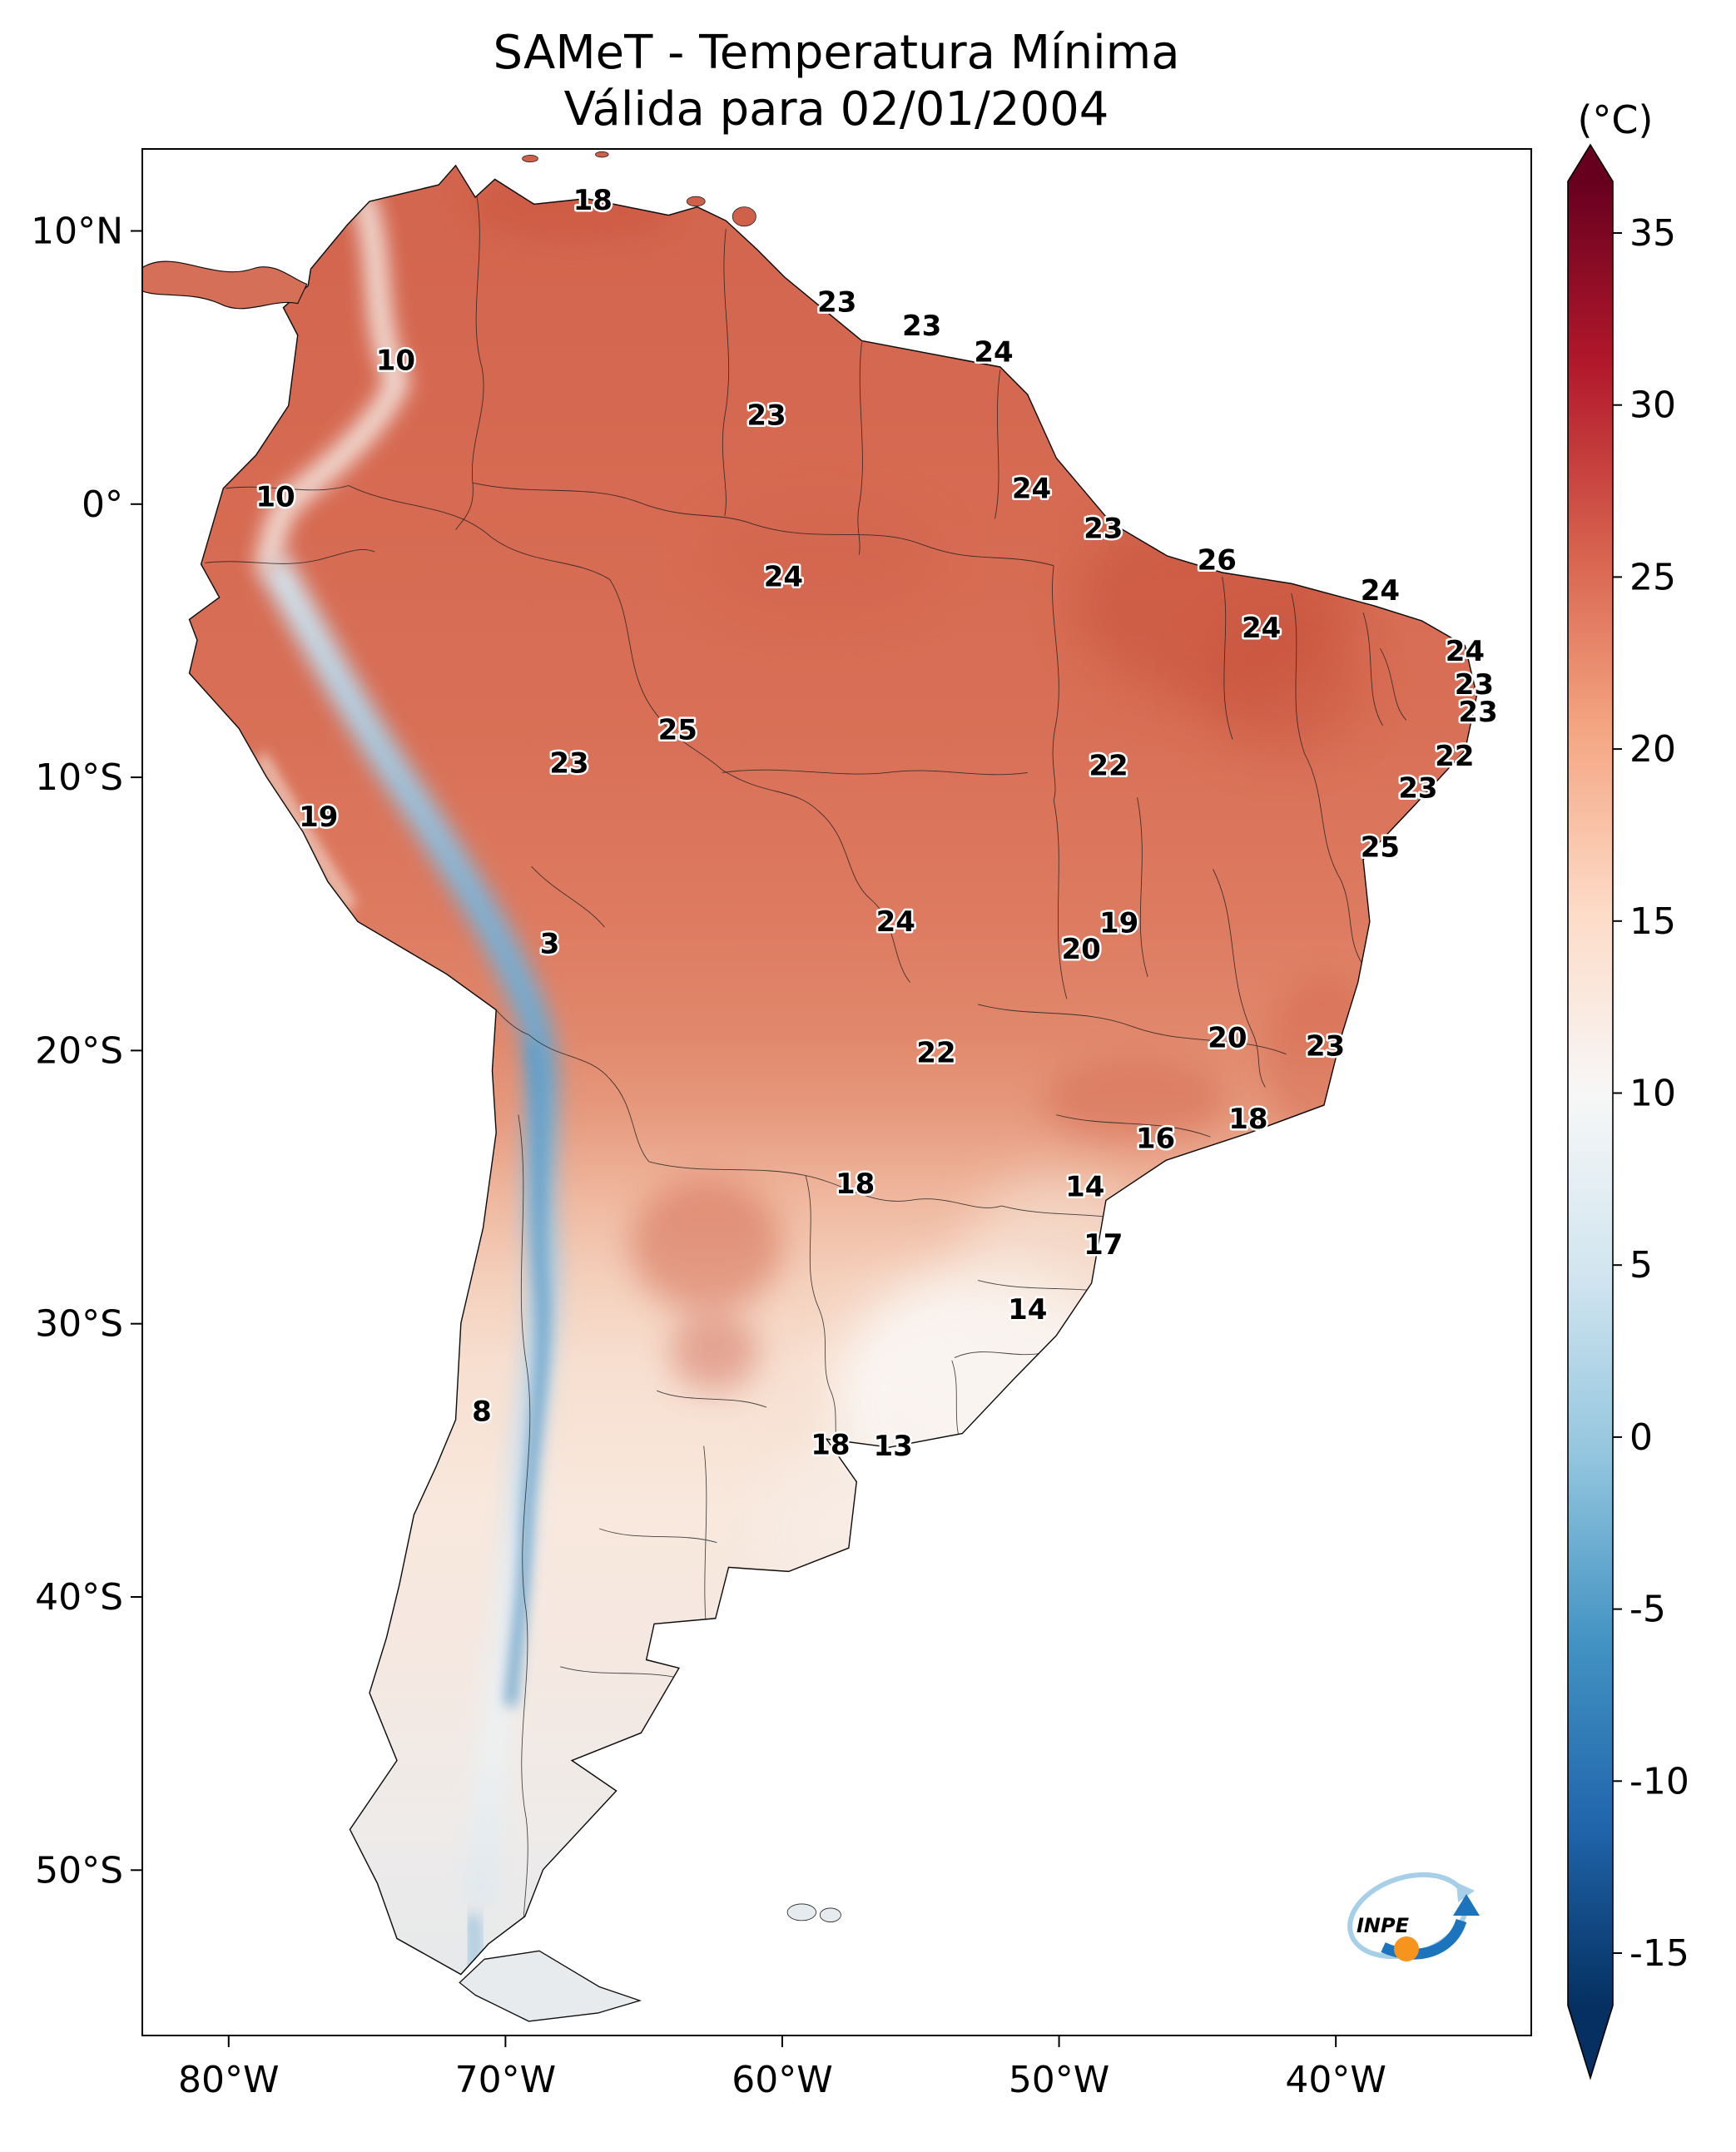  Describe the element at coordinates (1590, 1093) in the screenshot. I see `colorbar-gradient` at that location.